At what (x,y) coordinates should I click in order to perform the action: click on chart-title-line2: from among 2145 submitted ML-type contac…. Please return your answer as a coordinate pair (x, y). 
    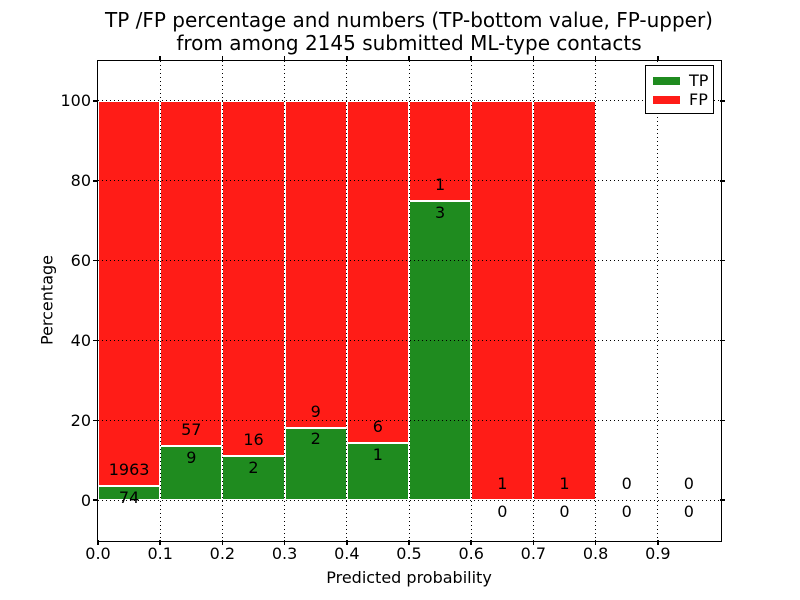
    Looking at the image, I should click on (409, 43).